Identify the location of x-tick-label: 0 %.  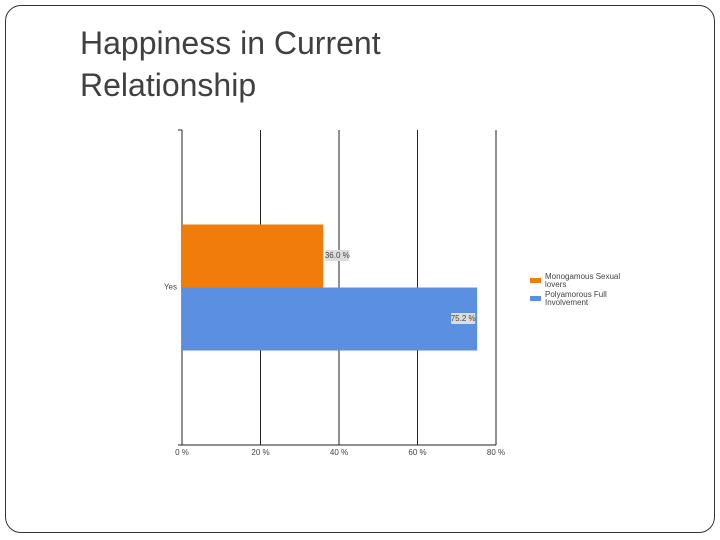
(182, 452).